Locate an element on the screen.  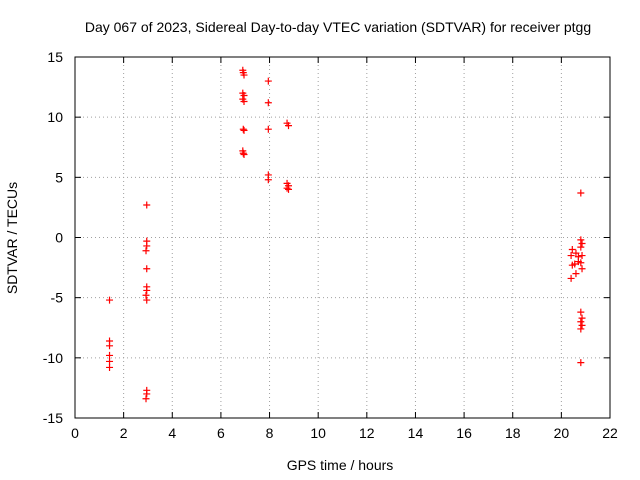
x-tick-label: 6 is located at coordinates (221, 433).